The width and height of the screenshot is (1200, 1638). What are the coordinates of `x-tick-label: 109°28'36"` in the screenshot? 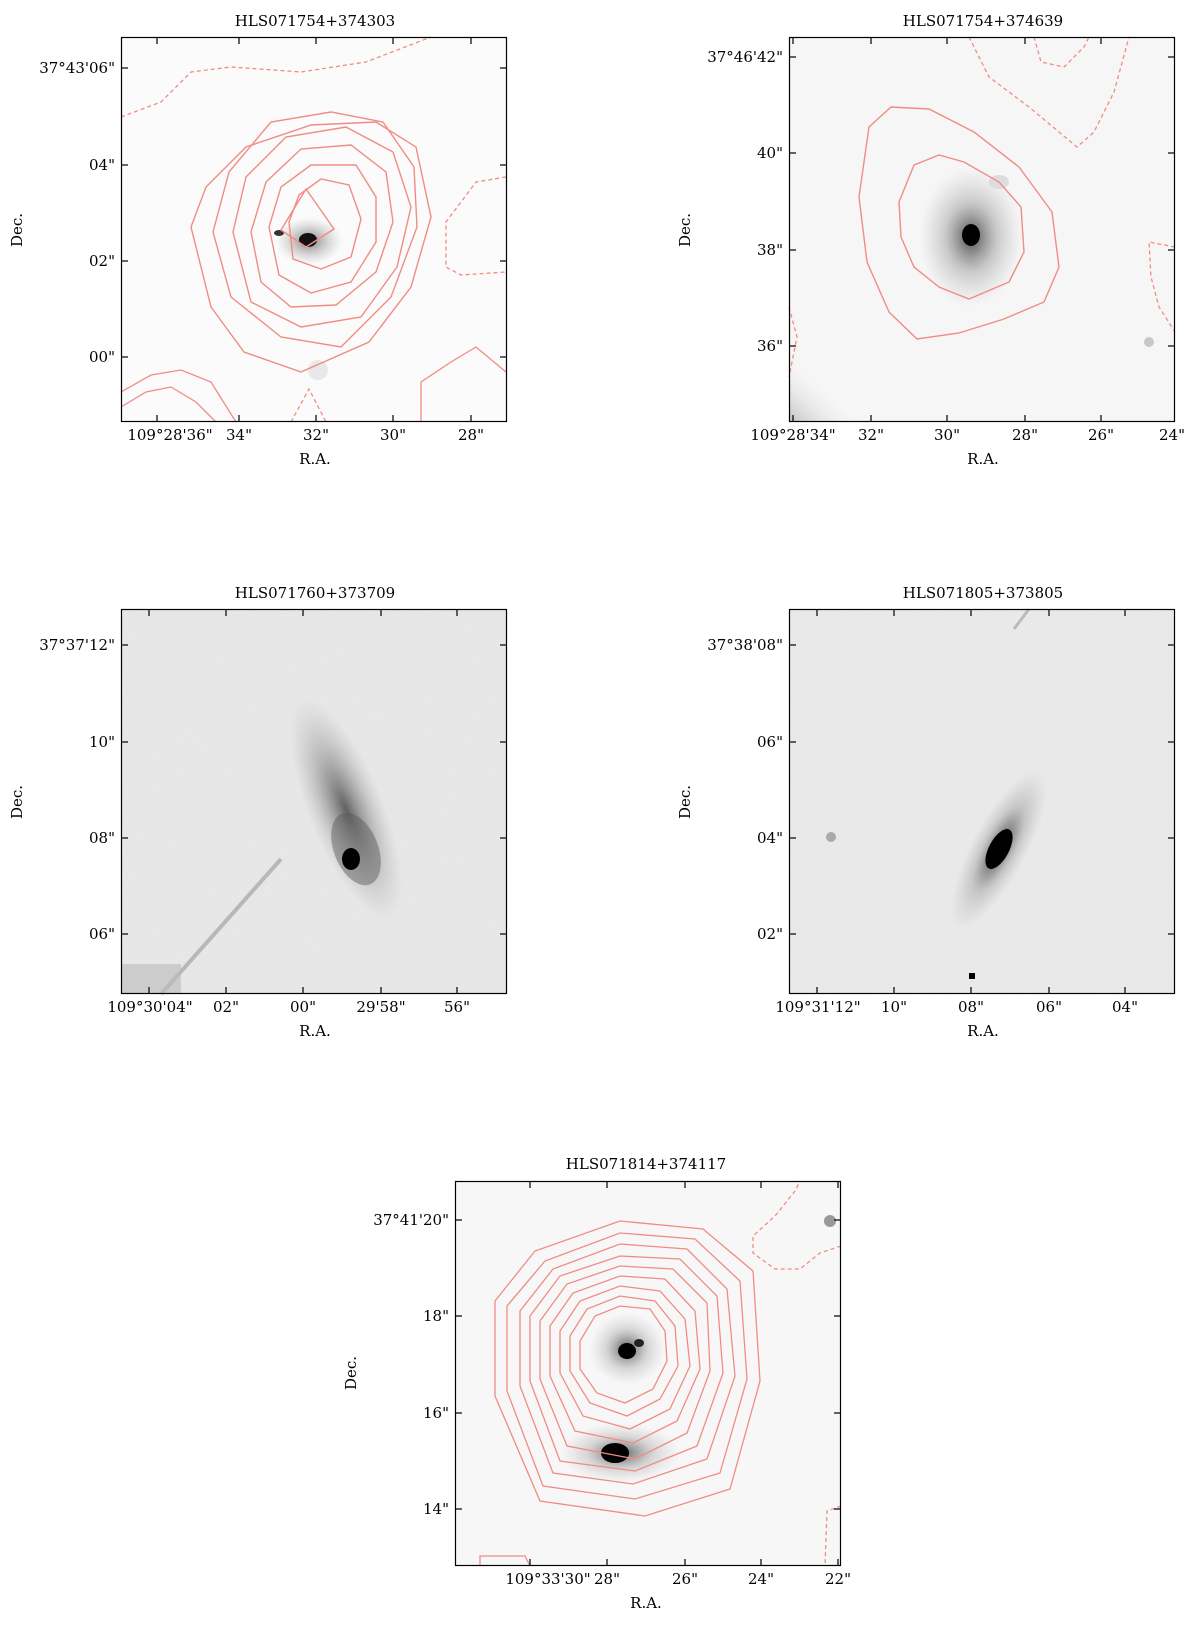 It's located at (170, 435).